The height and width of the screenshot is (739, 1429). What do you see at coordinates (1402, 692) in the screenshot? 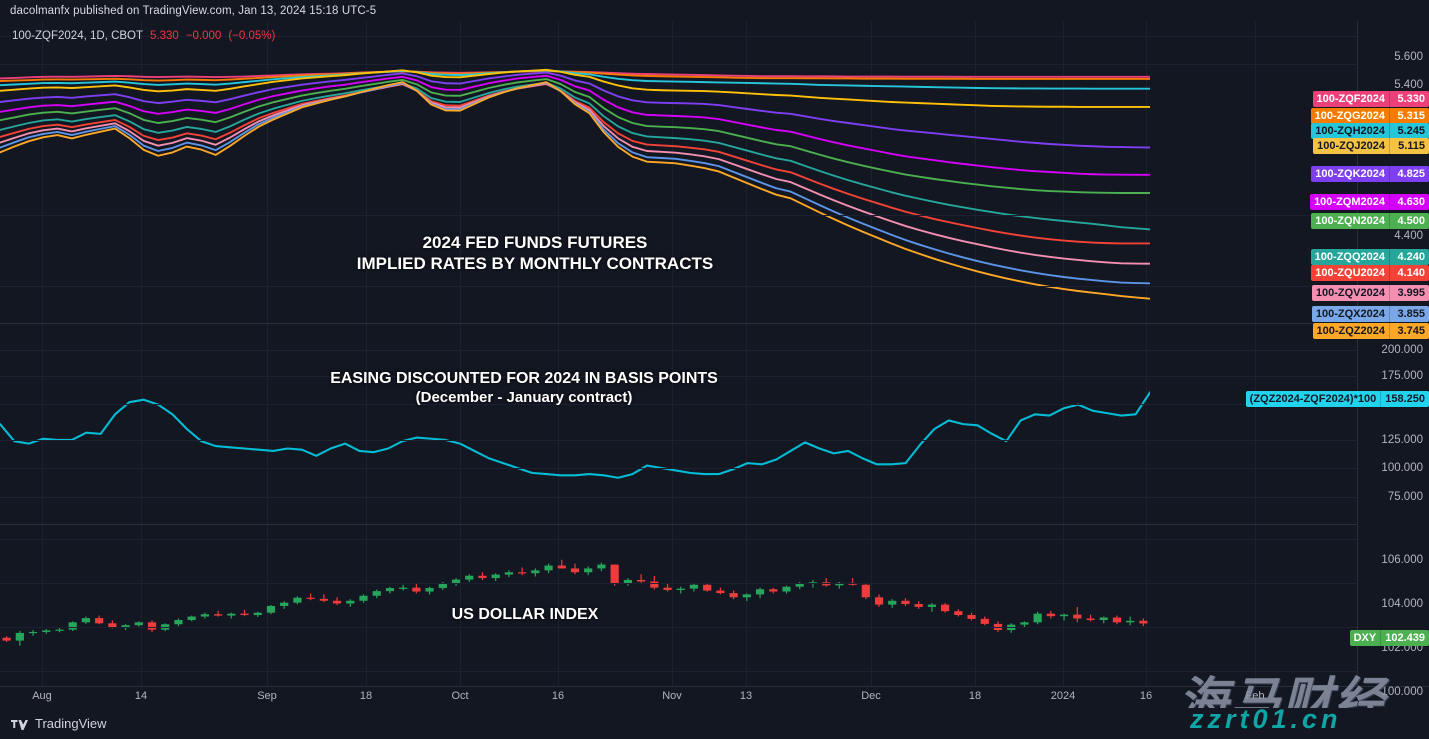
I see `price-axis-label: 100.000` at bounding box center [1402, 692].